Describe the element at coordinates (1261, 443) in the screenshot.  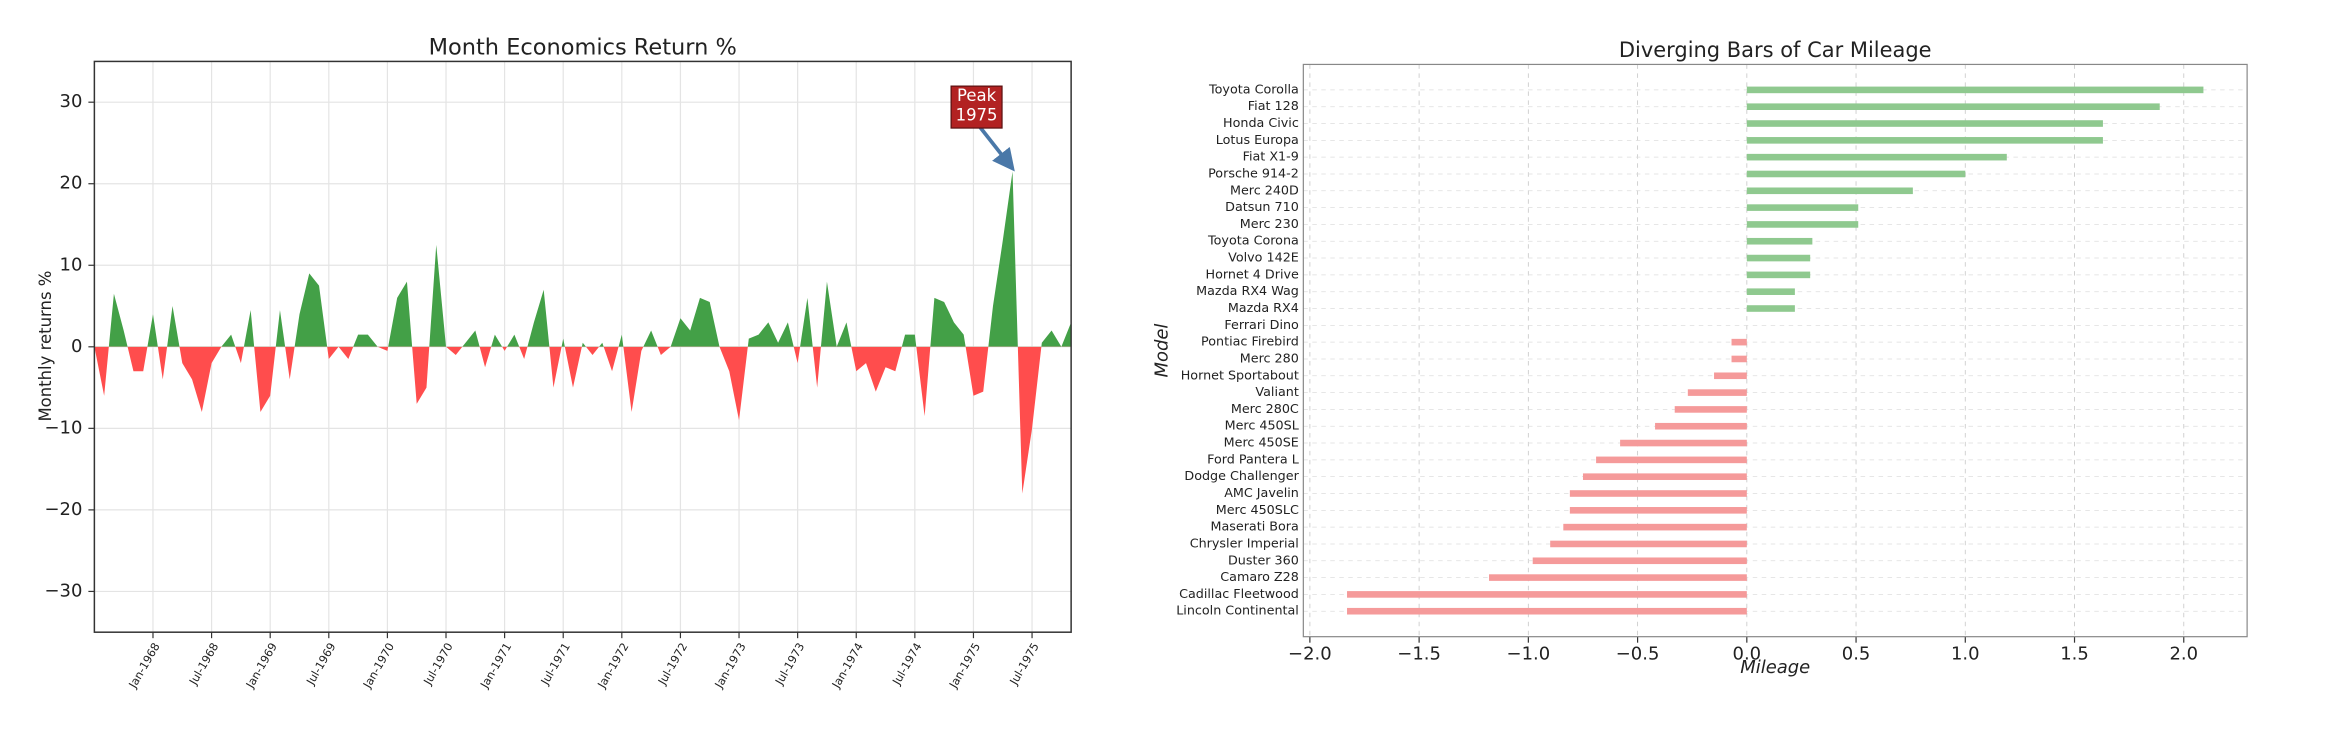
I see `y-tick-label: Merc 450SE` at that location.